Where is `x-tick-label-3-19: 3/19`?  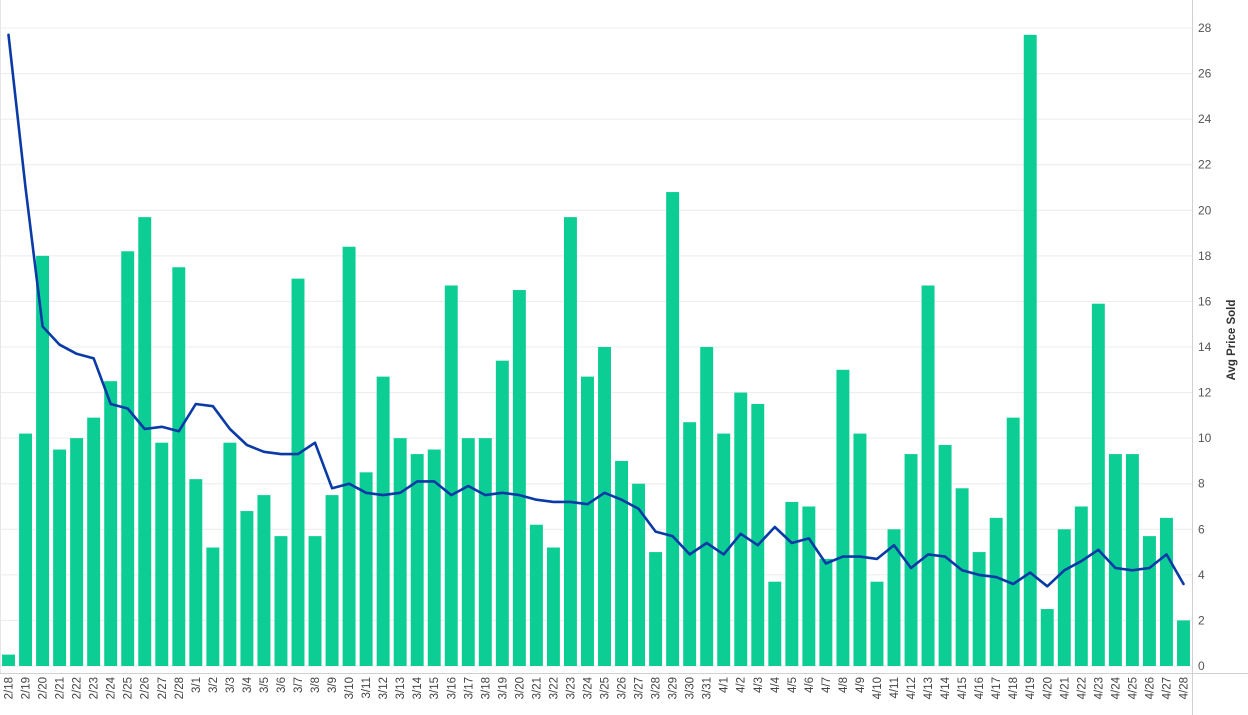
x-tick-label-3-19: 3/19 is located at coordinates (503, 688).